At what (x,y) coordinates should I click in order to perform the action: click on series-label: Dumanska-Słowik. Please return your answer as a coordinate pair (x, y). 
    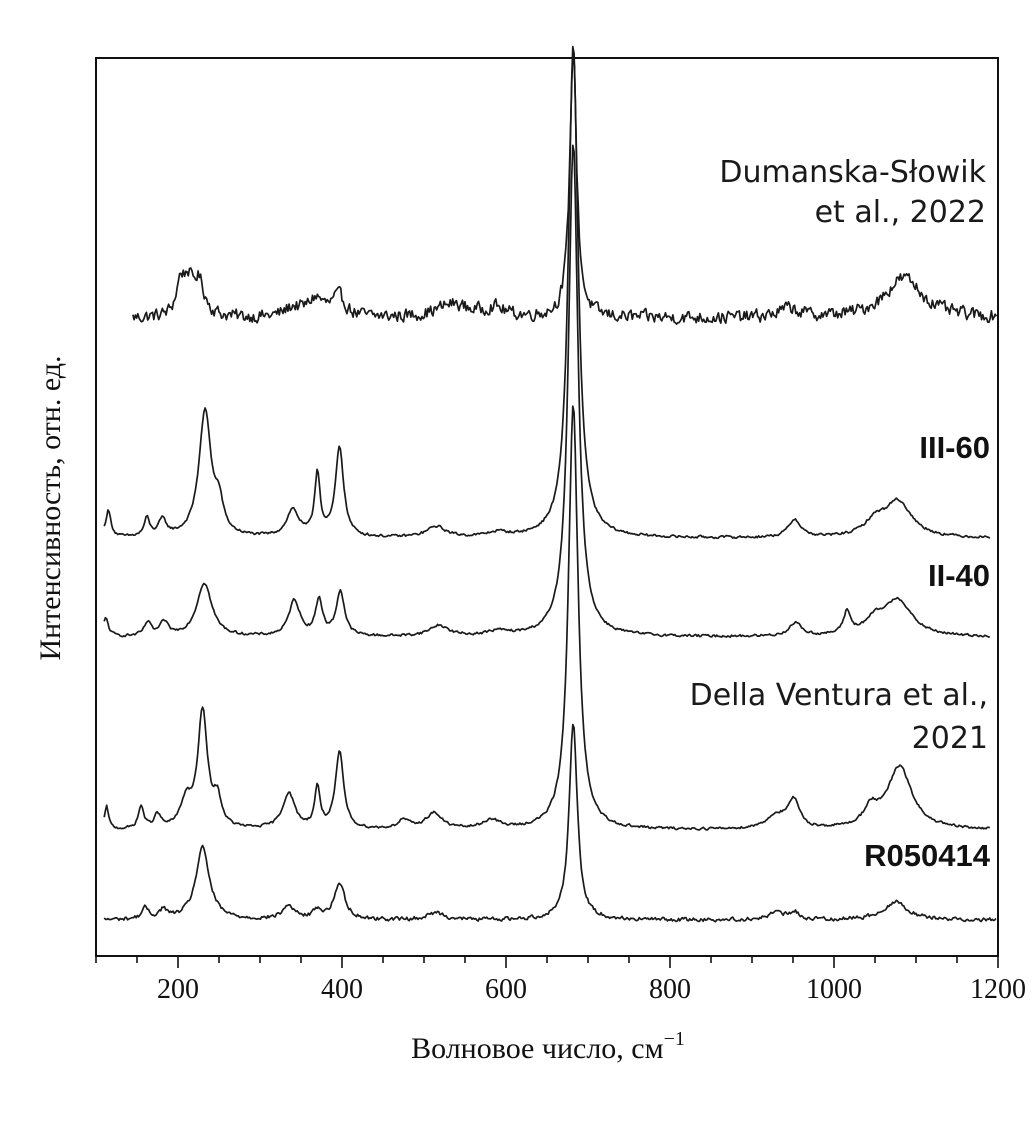
    Looking at the image, I should click on (852, 172).